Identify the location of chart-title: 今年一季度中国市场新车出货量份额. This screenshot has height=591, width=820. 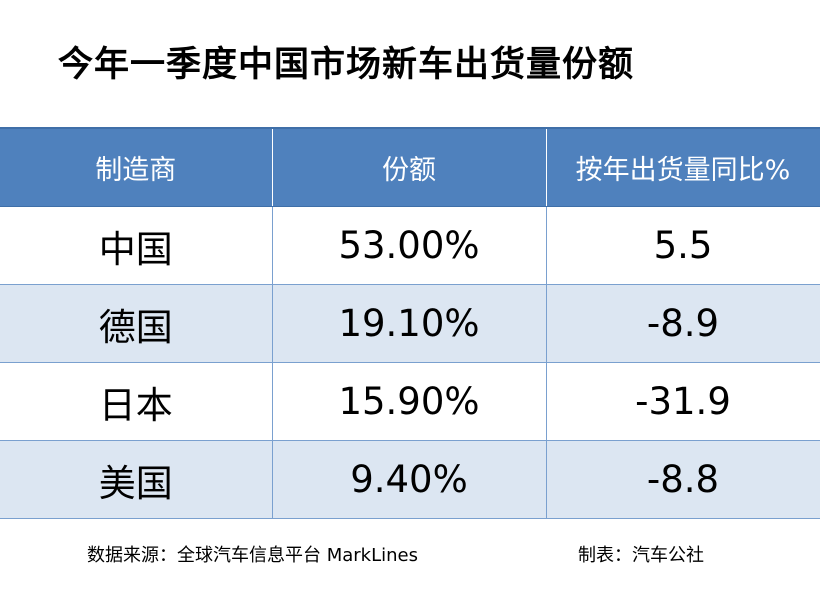
(346, 65).